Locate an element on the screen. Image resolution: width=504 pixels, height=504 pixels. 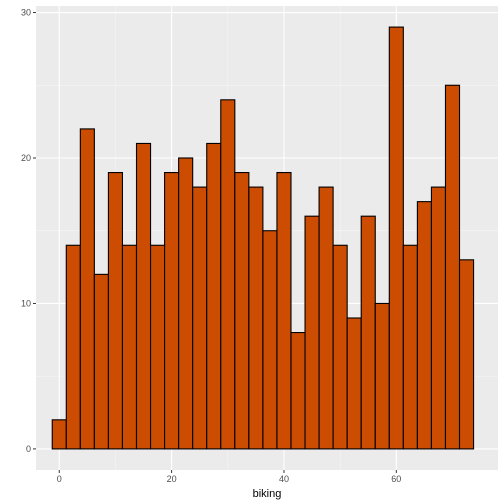
y-tick-label: 20 is located at coordinates (26, 158).